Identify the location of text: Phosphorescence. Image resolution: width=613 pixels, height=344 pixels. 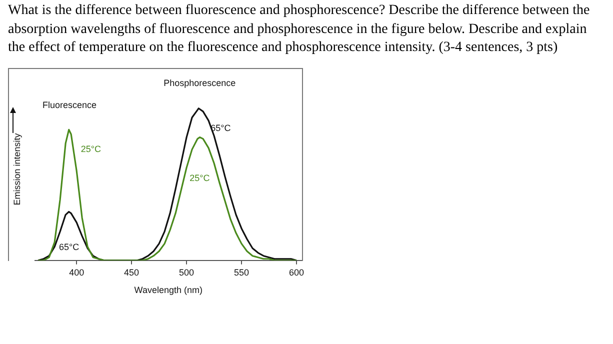
(200, 82).